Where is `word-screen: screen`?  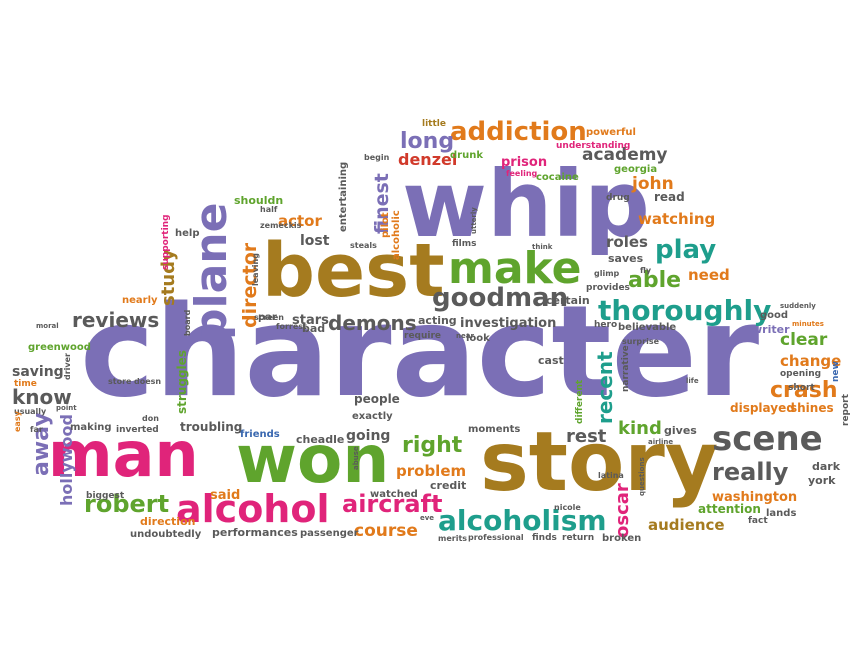 word-screen: screen is located at coordinates (269, 317).